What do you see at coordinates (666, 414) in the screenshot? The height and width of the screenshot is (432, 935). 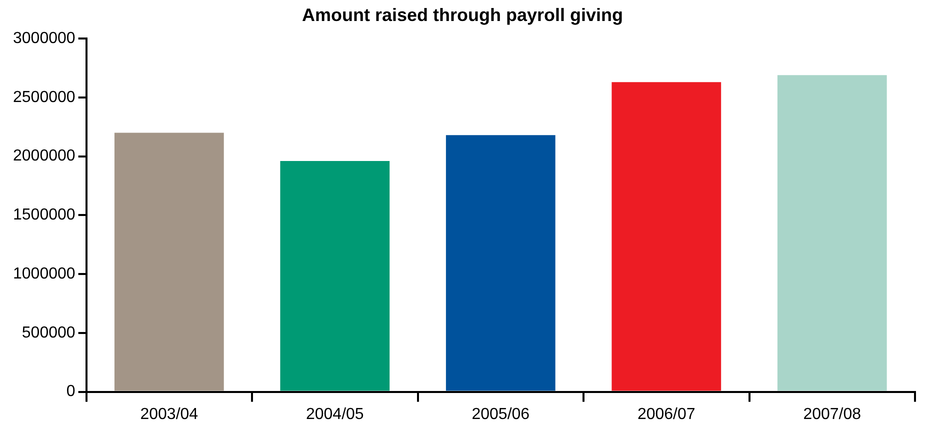 I see `x-tick-label: 2006/07` at bounding box center [666, 414].